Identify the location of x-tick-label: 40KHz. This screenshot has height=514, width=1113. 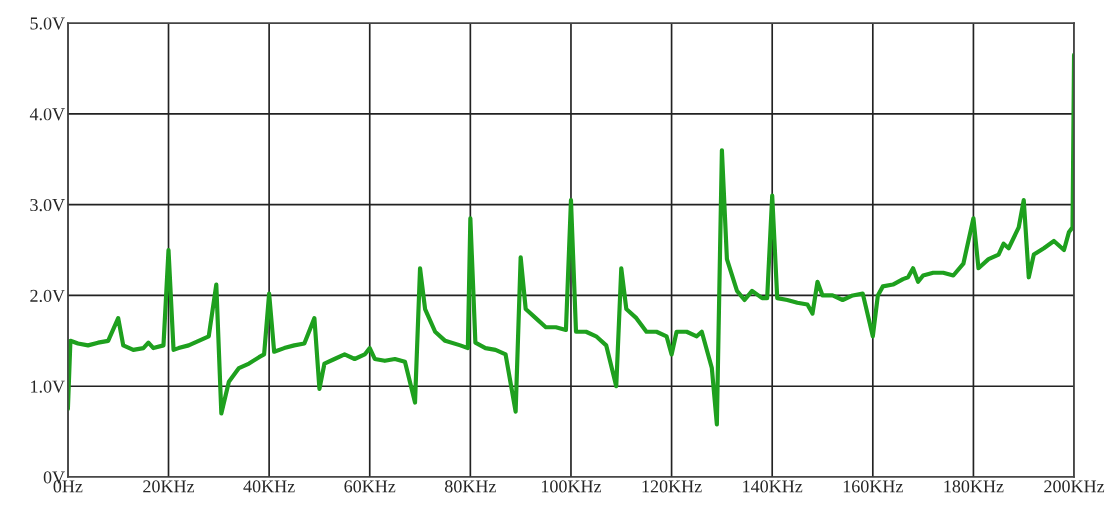
(269, 486).